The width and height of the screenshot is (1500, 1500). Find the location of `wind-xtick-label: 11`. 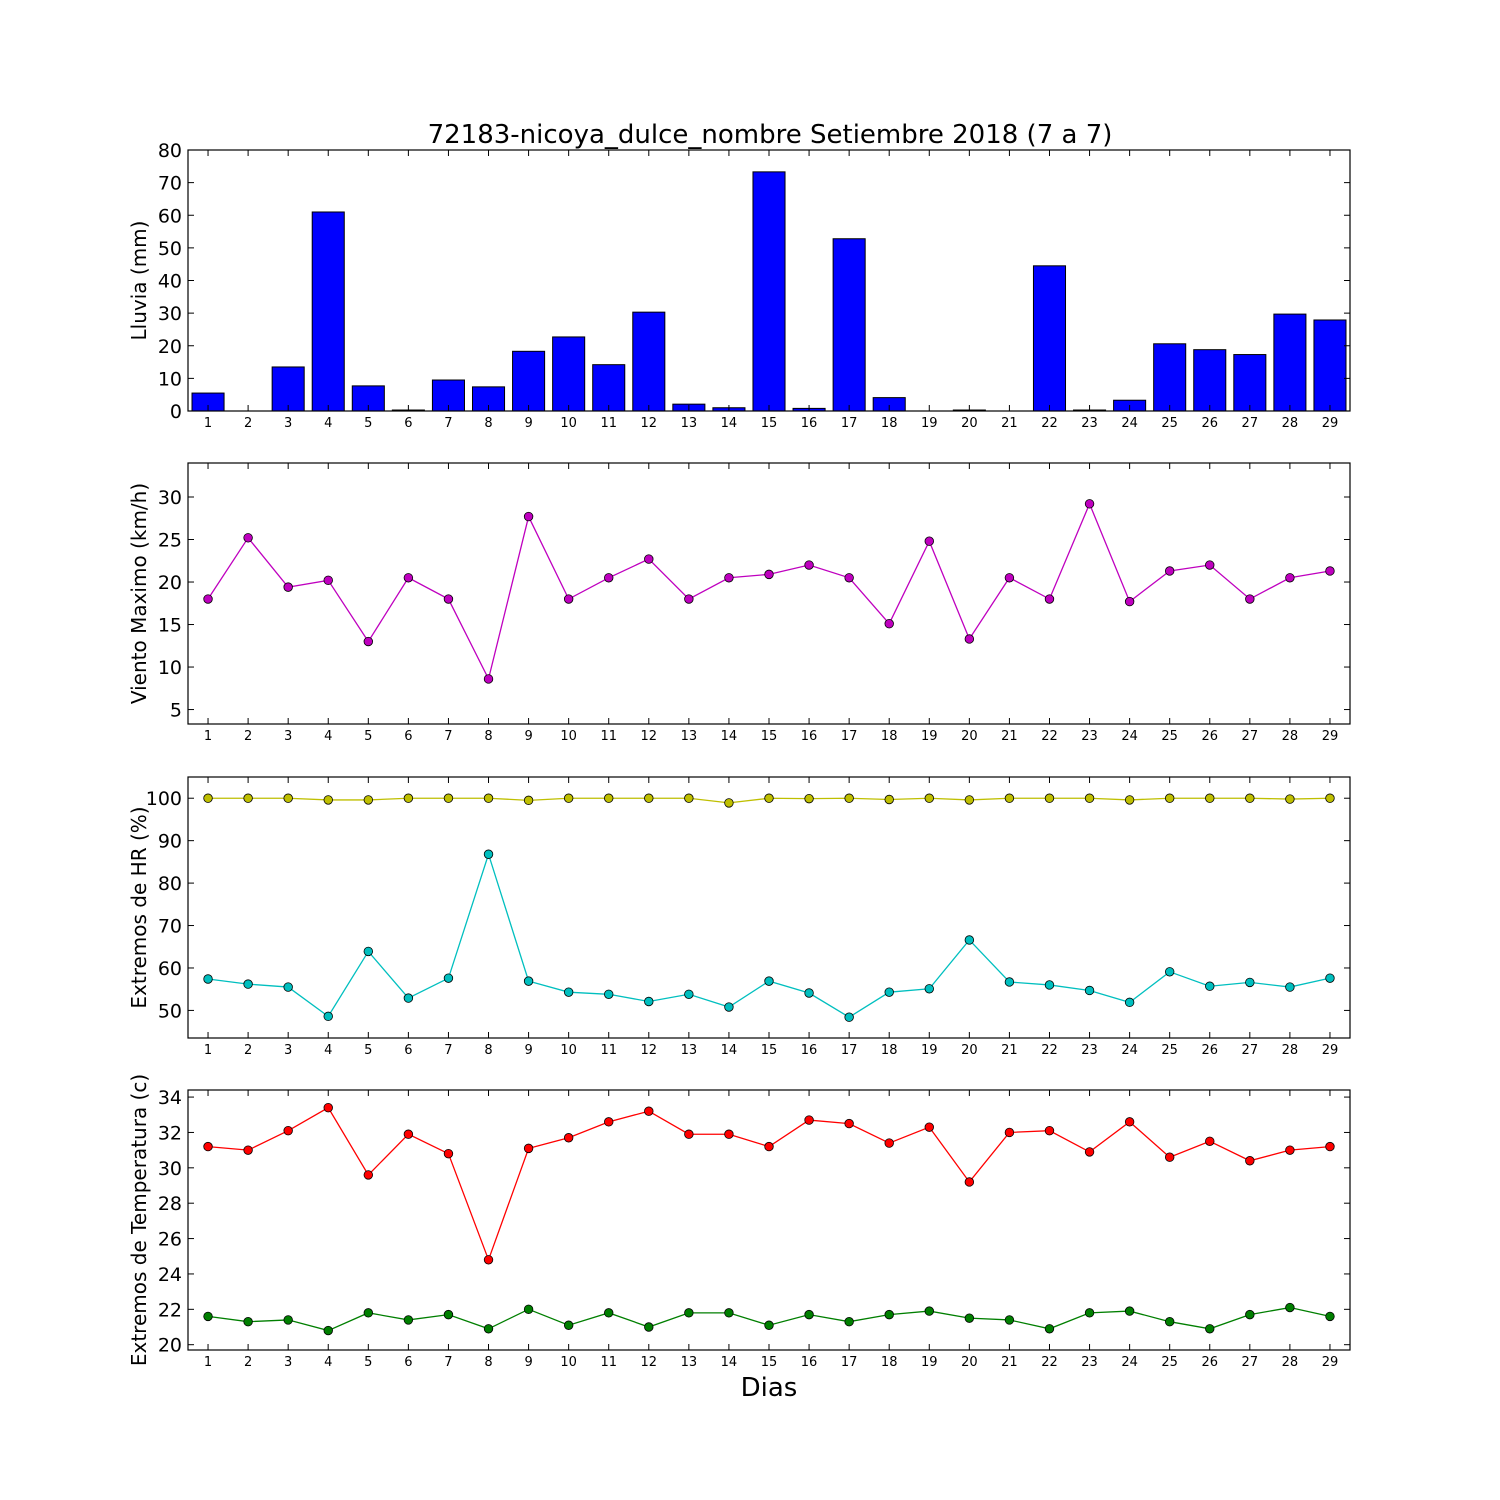

wind-xtick-label: 11 is located at coordinates (608, 736).